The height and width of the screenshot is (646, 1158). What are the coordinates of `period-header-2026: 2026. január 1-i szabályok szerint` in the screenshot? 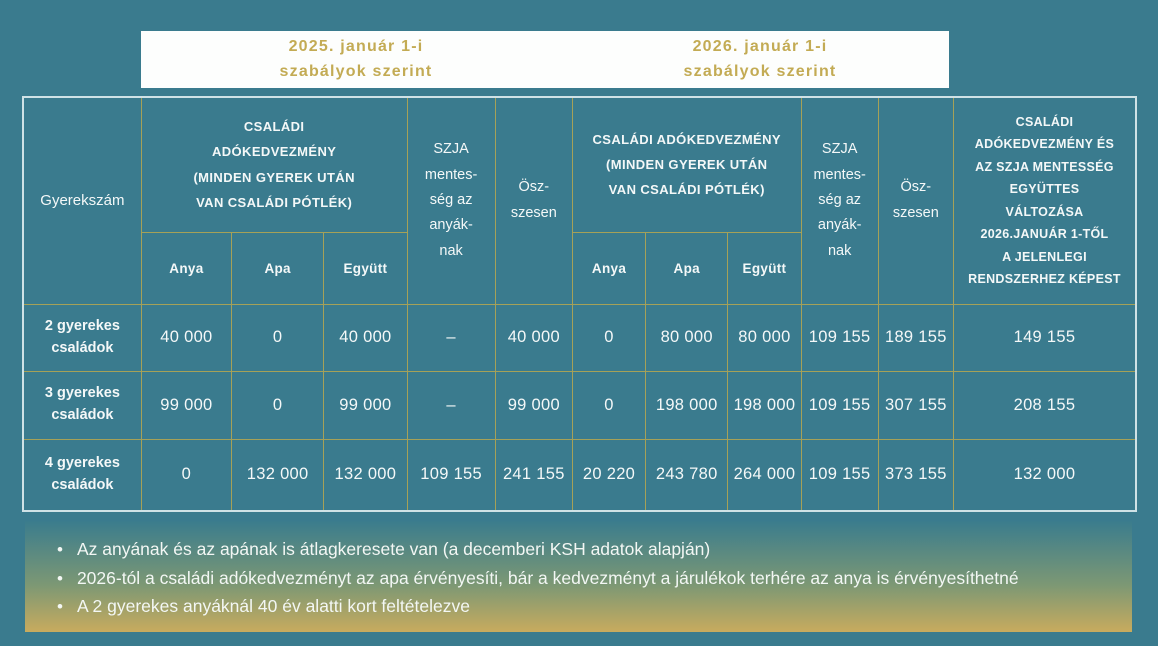 It's located at (760, 59).